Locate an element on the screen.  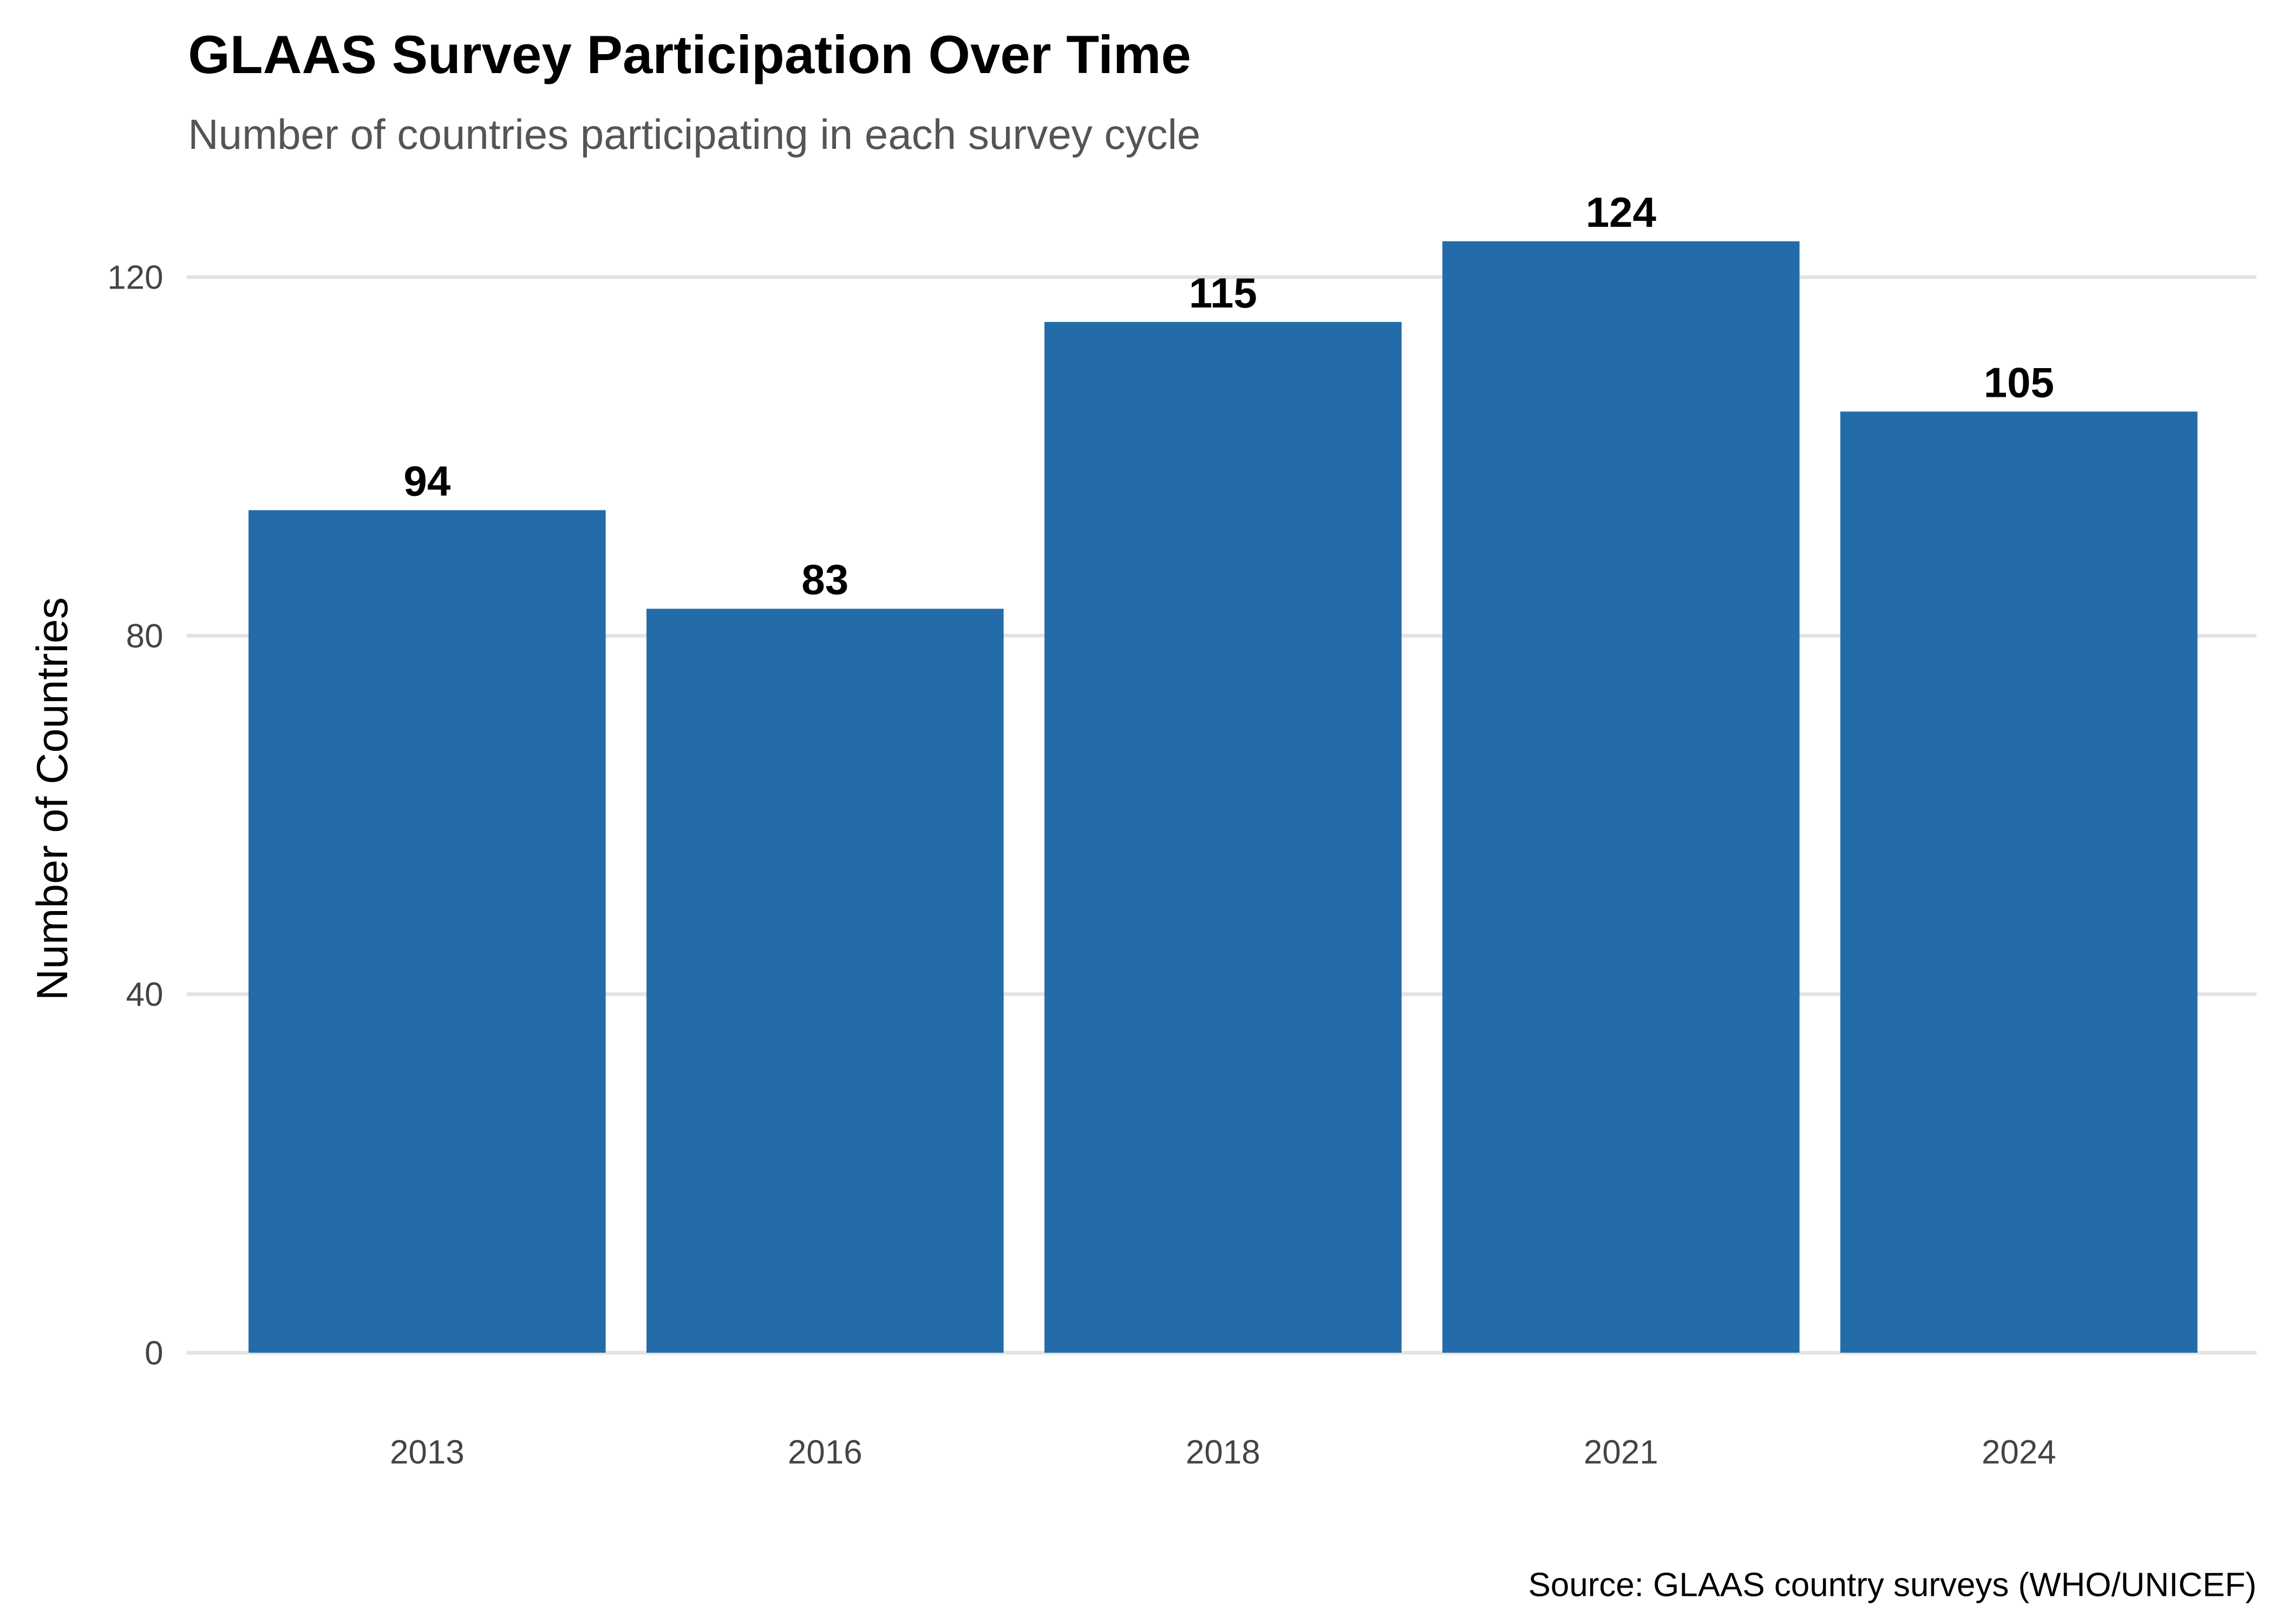
y-axis-label: Number of Countries is located at coordinates (52, 798).